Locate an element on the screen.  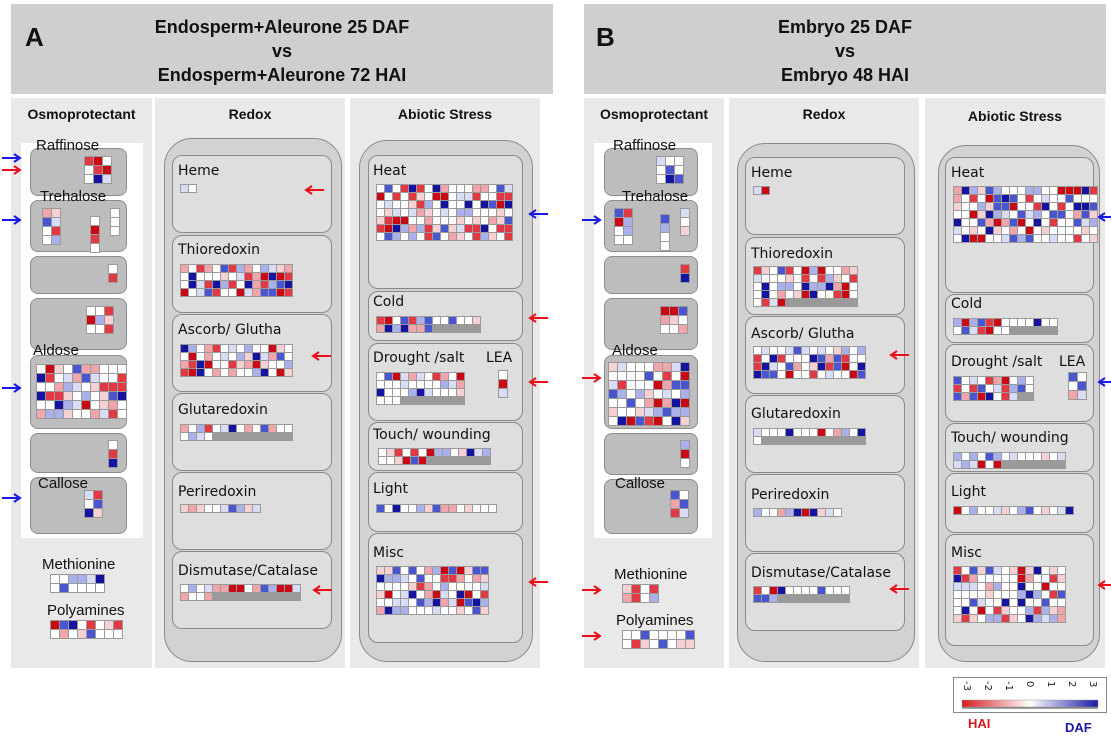
legend-tick-label: 3 is located at coordinates (1092, 684).